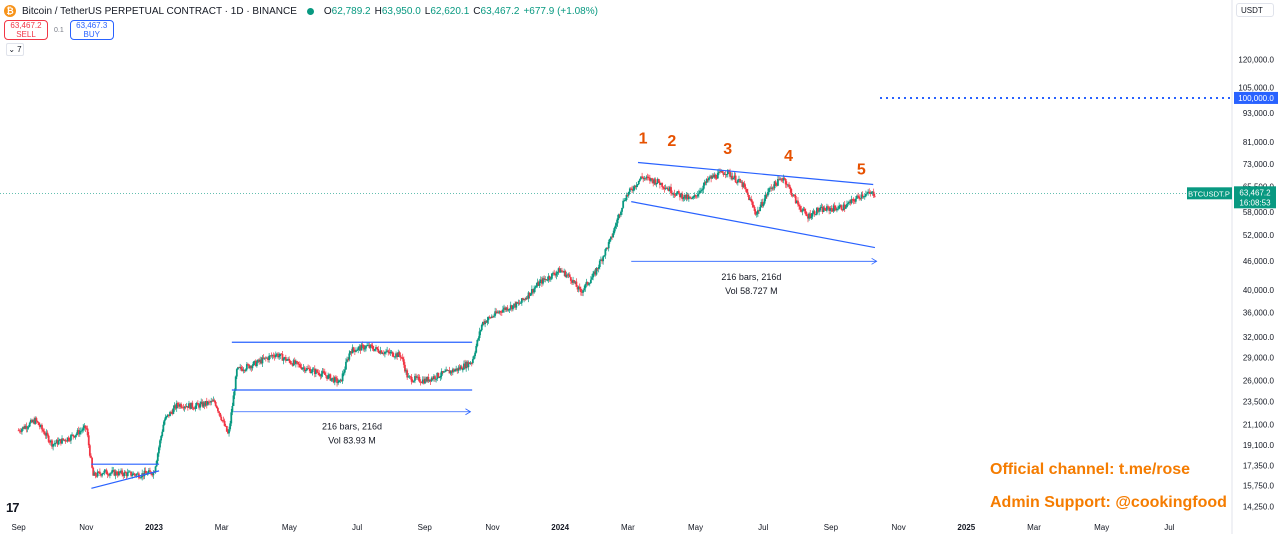 Image resolution: width=1280 pixels, height=534 pixels. Describe the element at coordinates (1034, 527) in the screenshot. I see `x-tick-label: Mar` at that location.